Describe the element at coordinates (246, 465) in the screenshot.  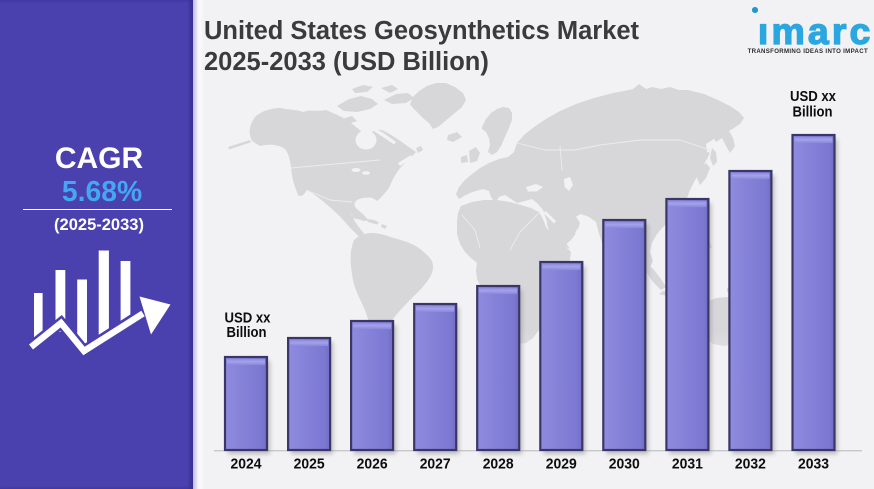
I see `svg-text: 2024` at that location.